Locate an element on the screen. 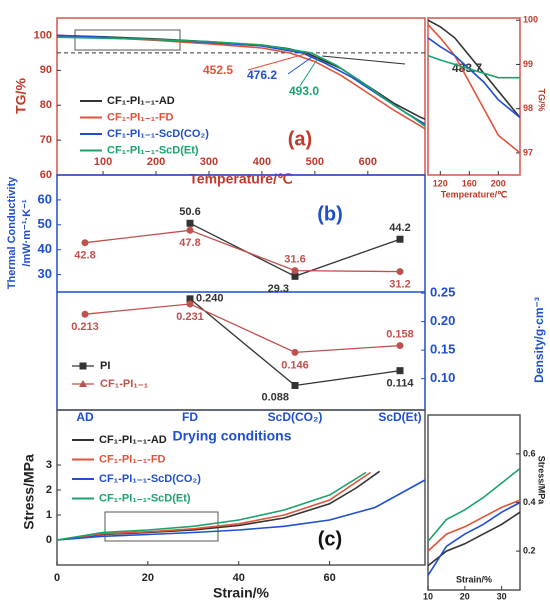 This screenshot has width=550, height=604. x-axis-label: Drying conditions is located at coordinates (232, 436).